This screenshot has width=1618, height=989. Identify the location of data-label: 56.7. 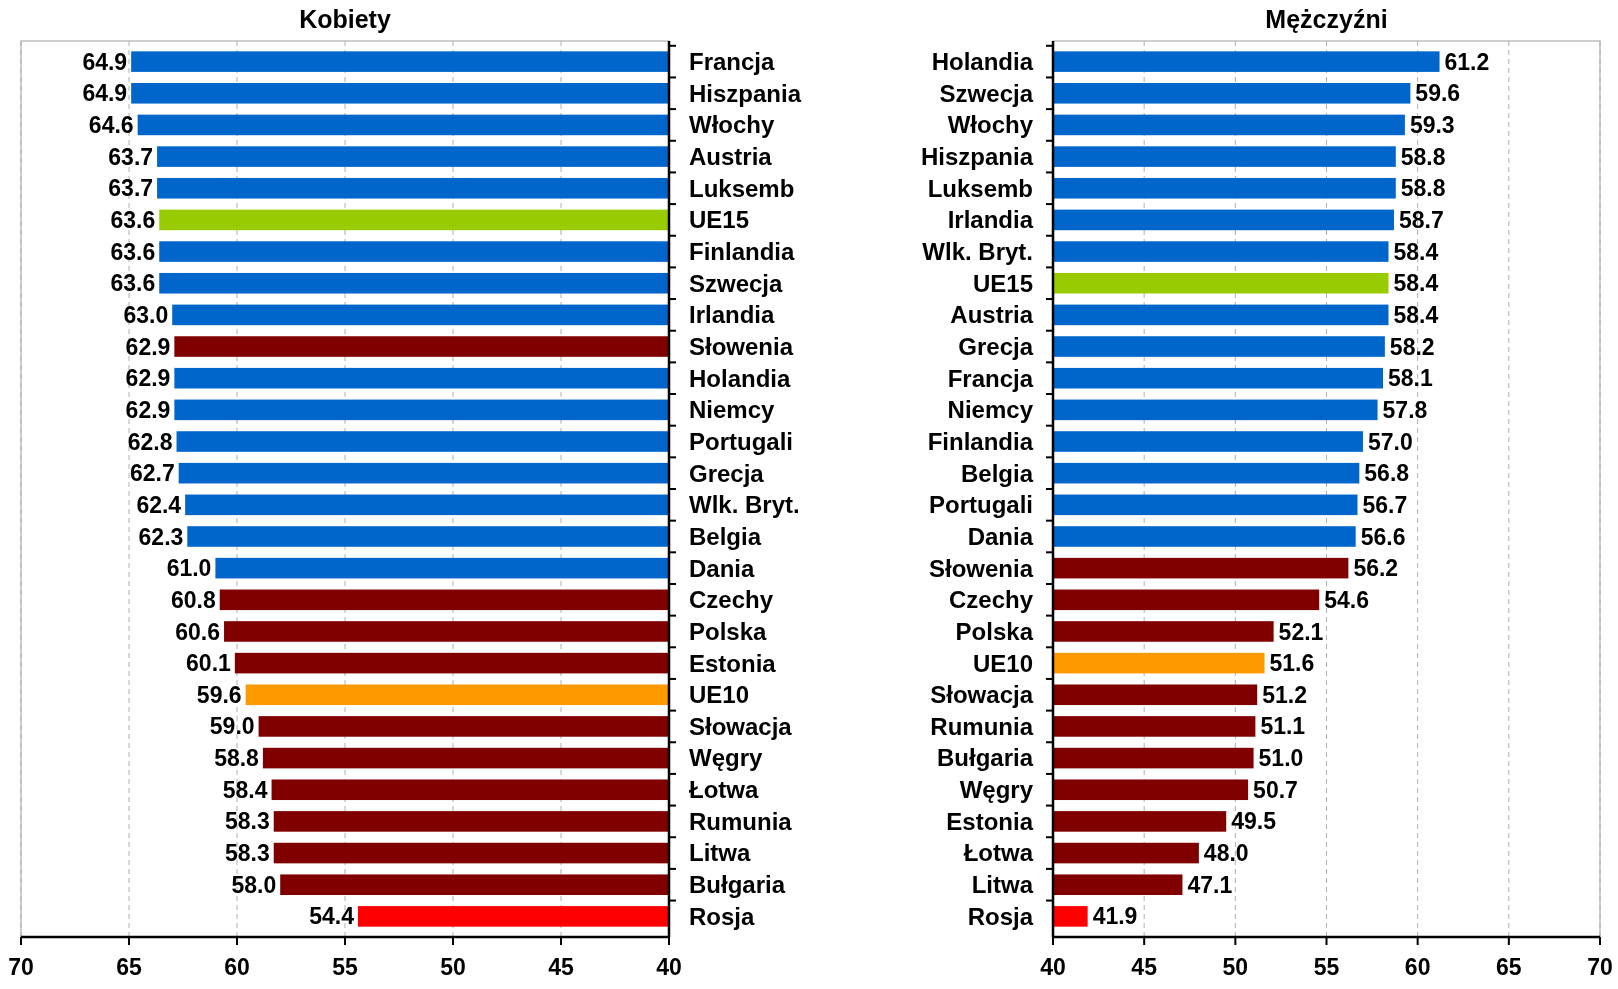
(1385, 504).